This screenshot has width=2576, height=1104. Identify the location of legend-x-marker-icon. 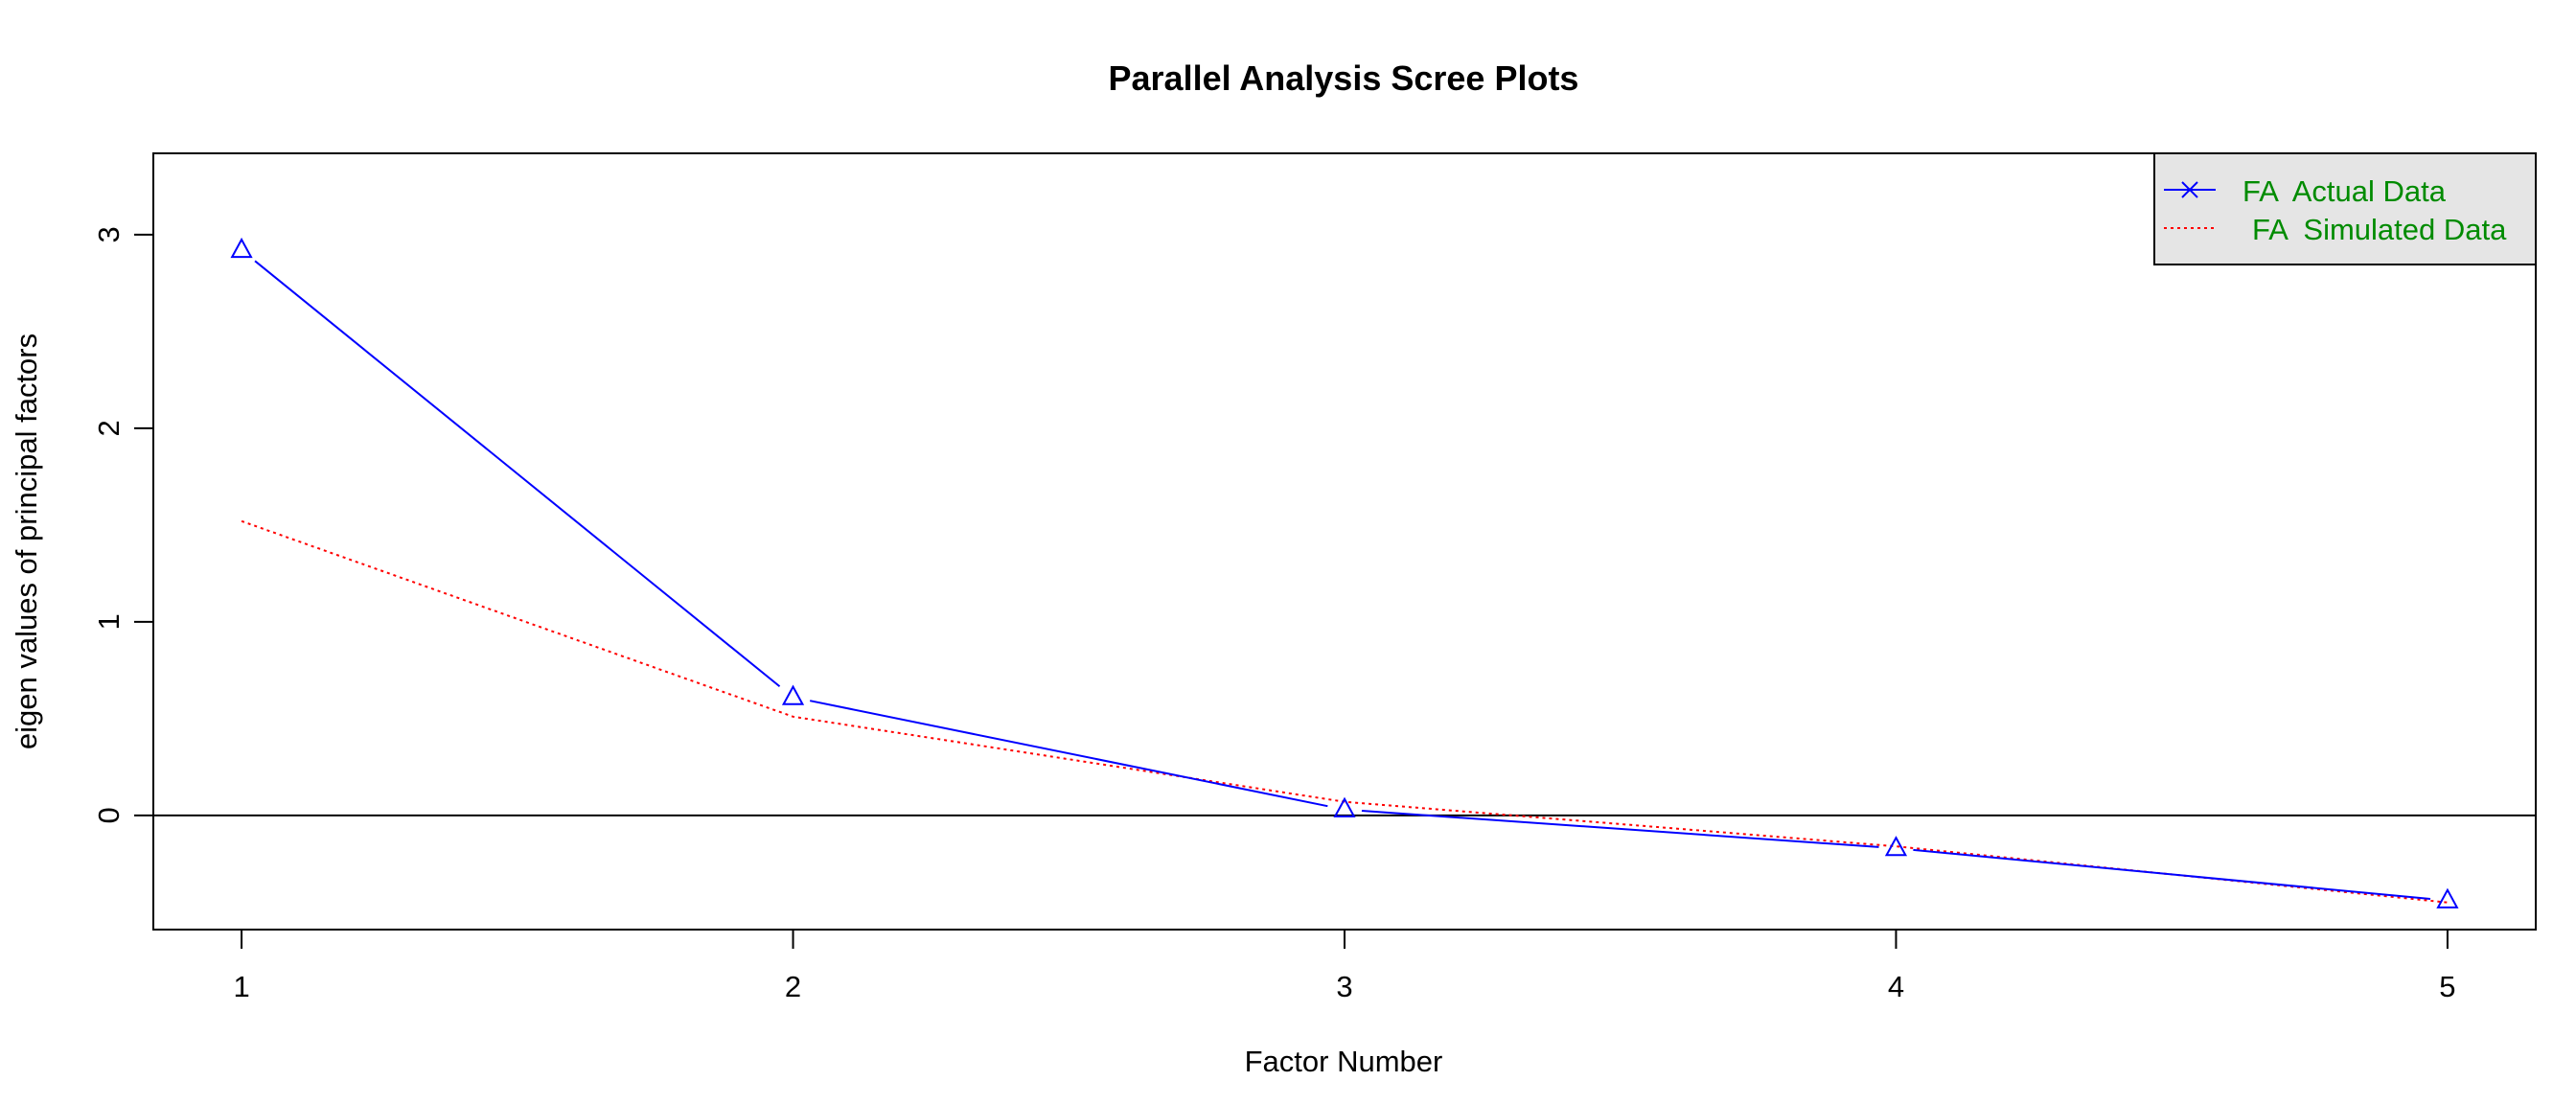
(2189, 189).